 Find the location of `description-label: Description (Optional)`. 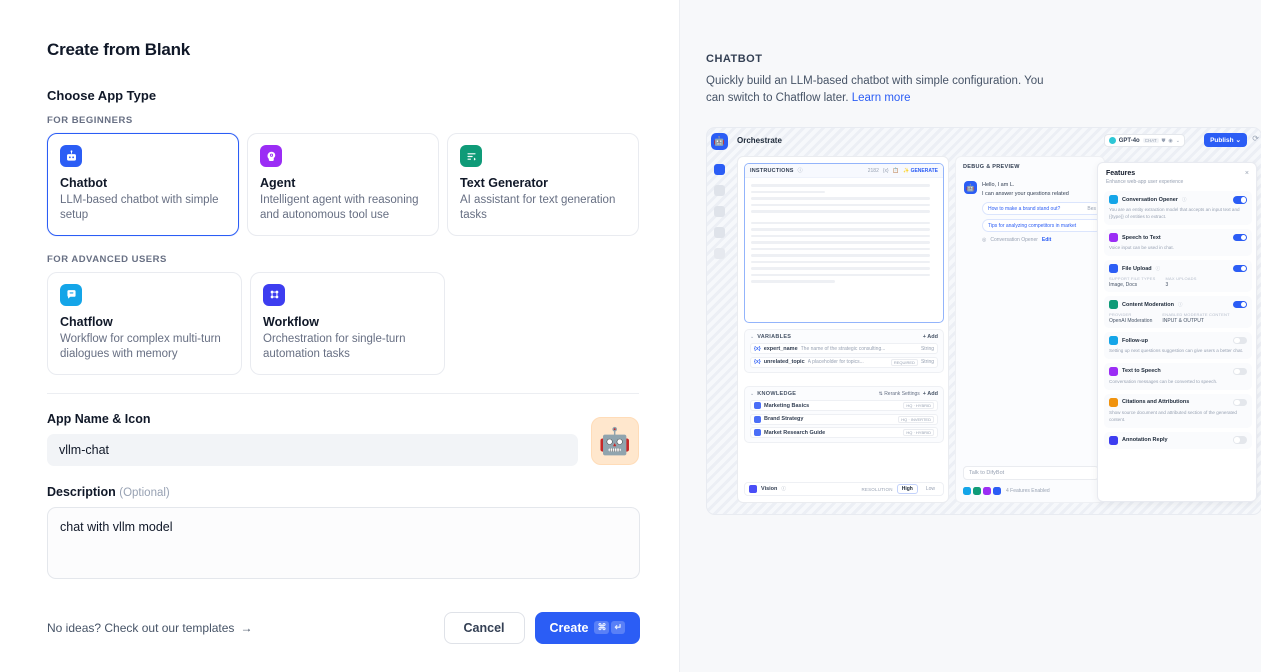

description-label: Description (Optional) is located at coordinates (343, 492).